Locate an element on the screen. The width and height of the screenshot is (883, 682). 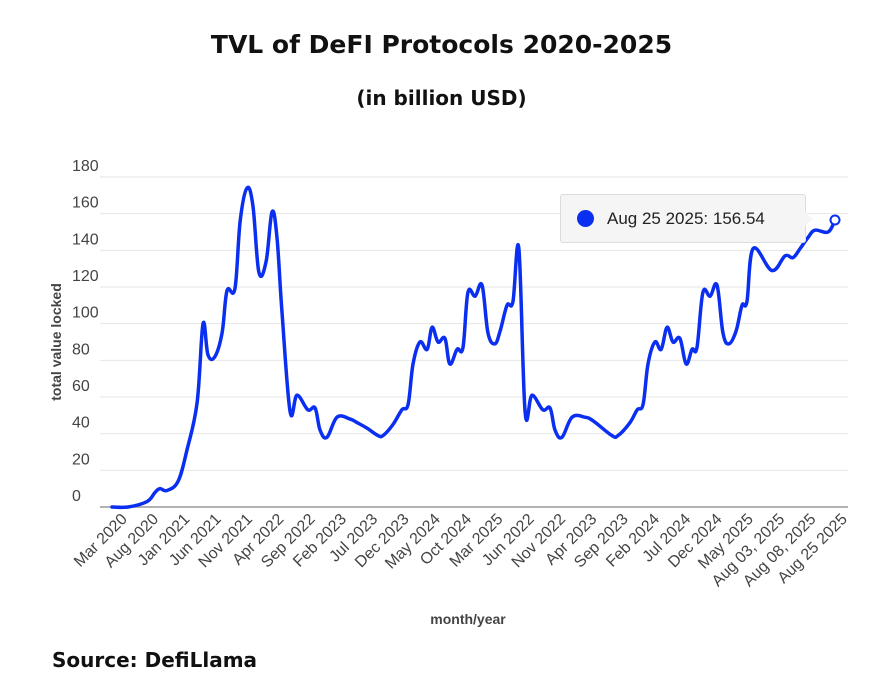
chart-title: TVL of DeFI Protocols 2020-2025 is located at coordinates (441, 44).